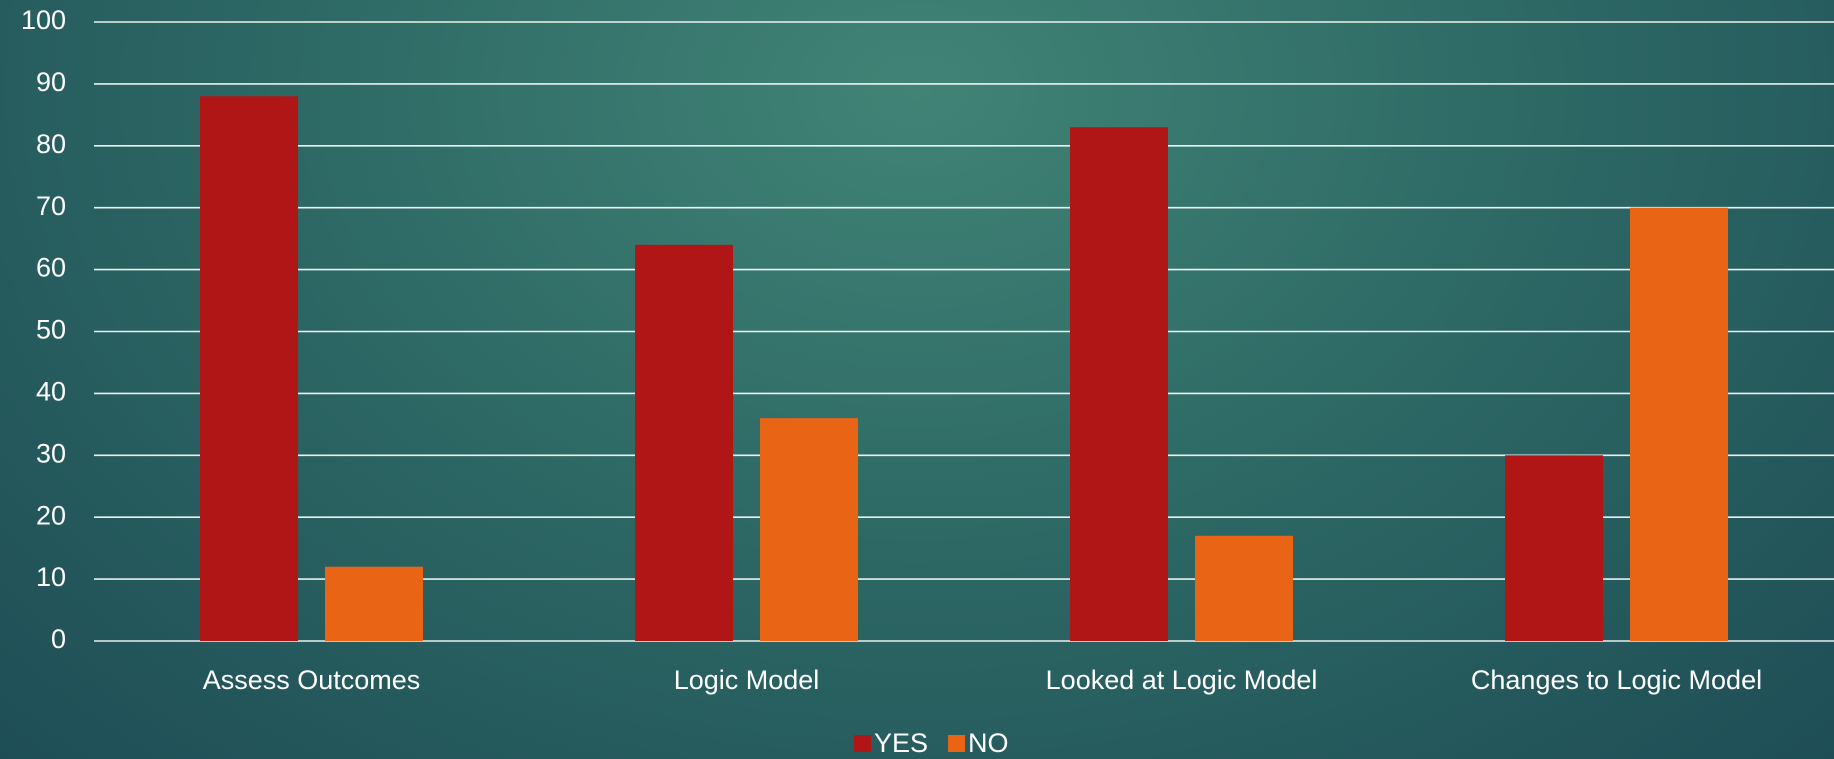 This screenshot has height=759, width=1834. Describe the element at coordinates (988, 743) in the screenshot. I see `legend-label: NO` at that location.